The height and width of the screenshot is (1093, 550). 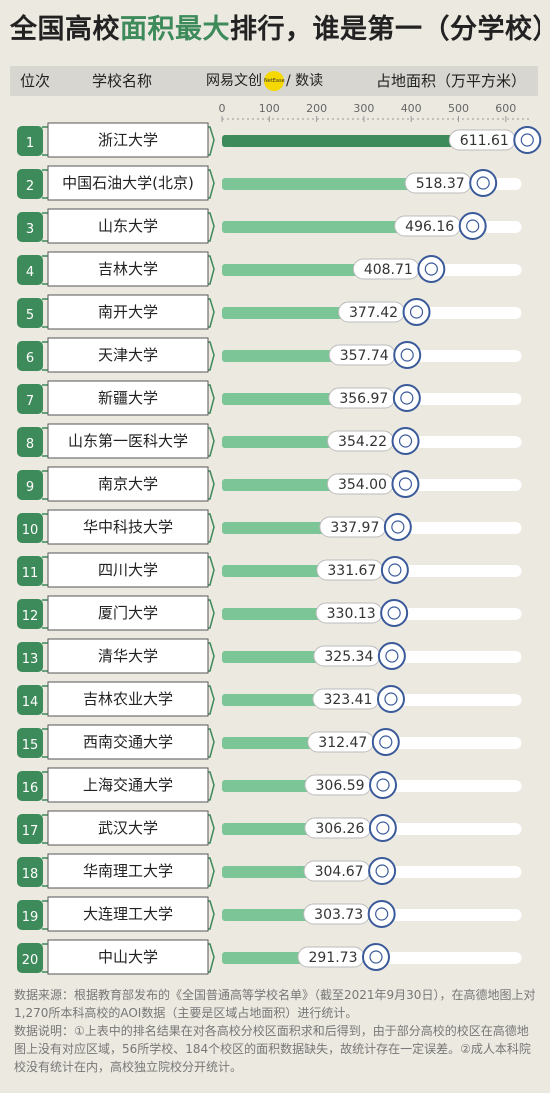 What do you see at coordinates (440, 184) in the screenshot?
I see `value-label: 518.37` at bounding box center [440, 184].